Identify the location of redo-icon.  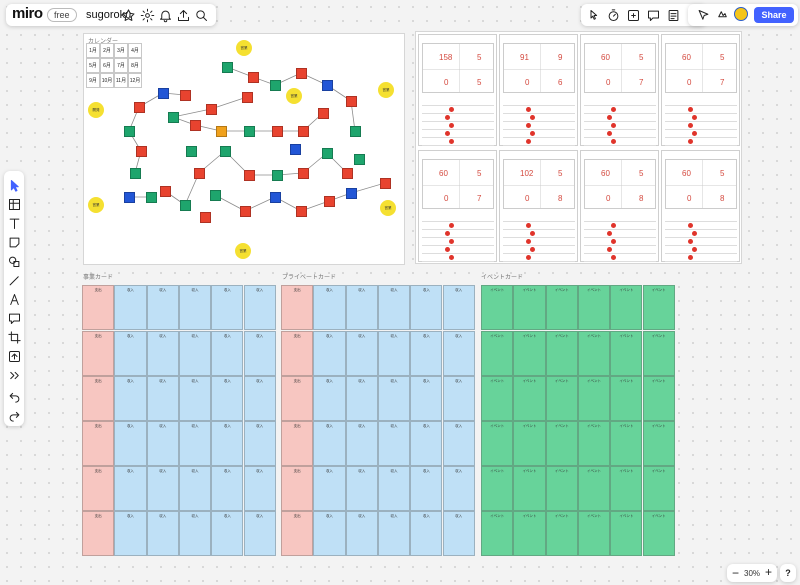
(14, 415).